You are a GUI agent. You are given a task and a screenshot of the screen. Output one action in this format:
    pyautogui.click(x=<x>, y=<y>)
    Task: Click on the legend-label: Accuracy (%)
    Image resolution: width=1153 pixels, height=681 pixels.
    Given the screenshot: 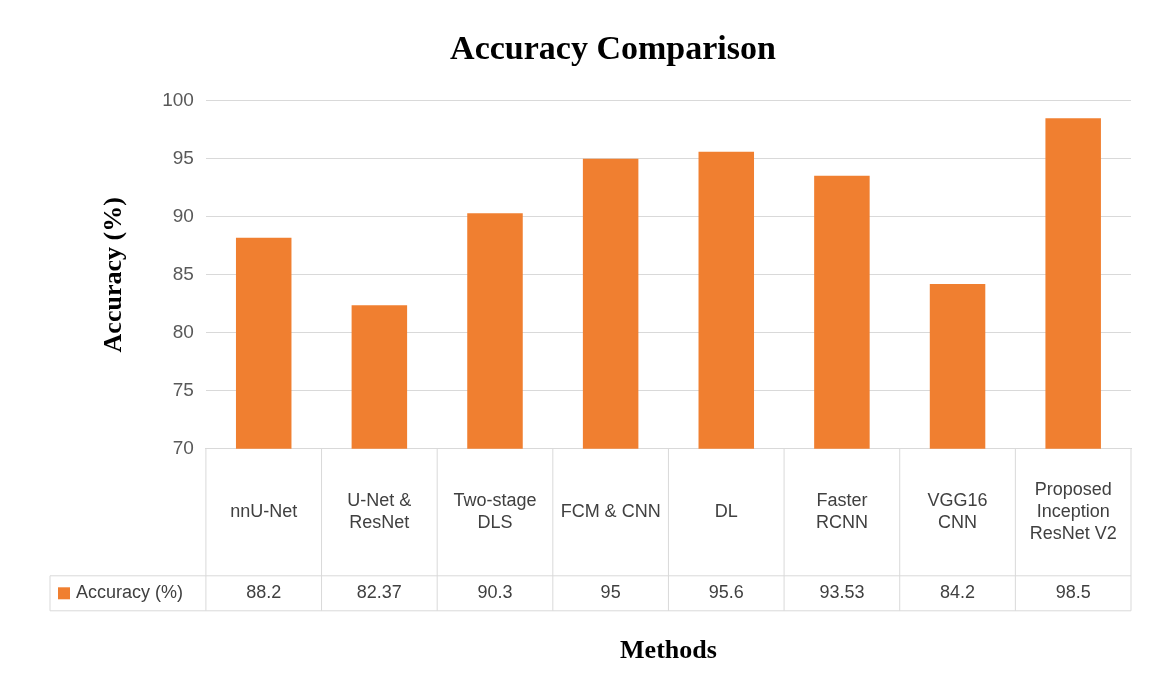 What is the action you would take?
    pyautogui.click(x=130, y=592)
    